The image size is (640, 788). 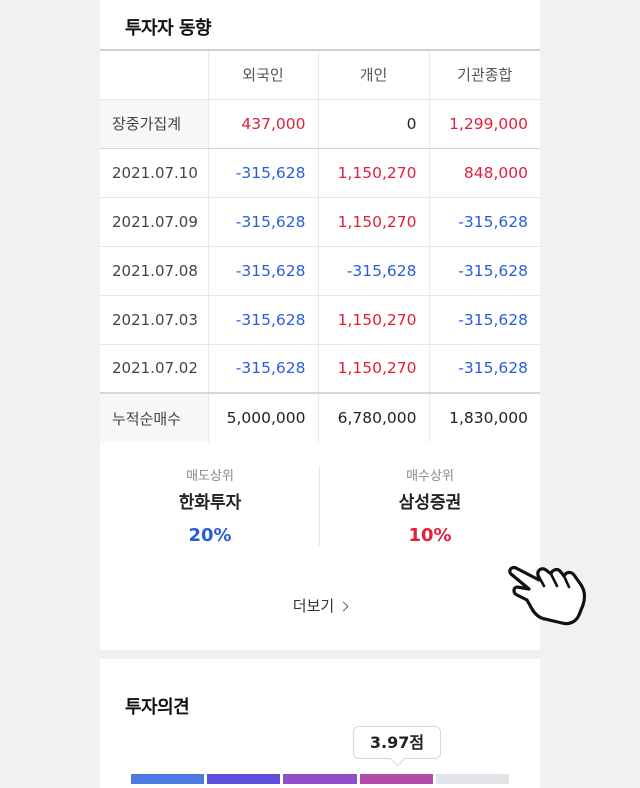 I want to click on buy-top-broker: 삼성증권, so click(x=430, y=503).